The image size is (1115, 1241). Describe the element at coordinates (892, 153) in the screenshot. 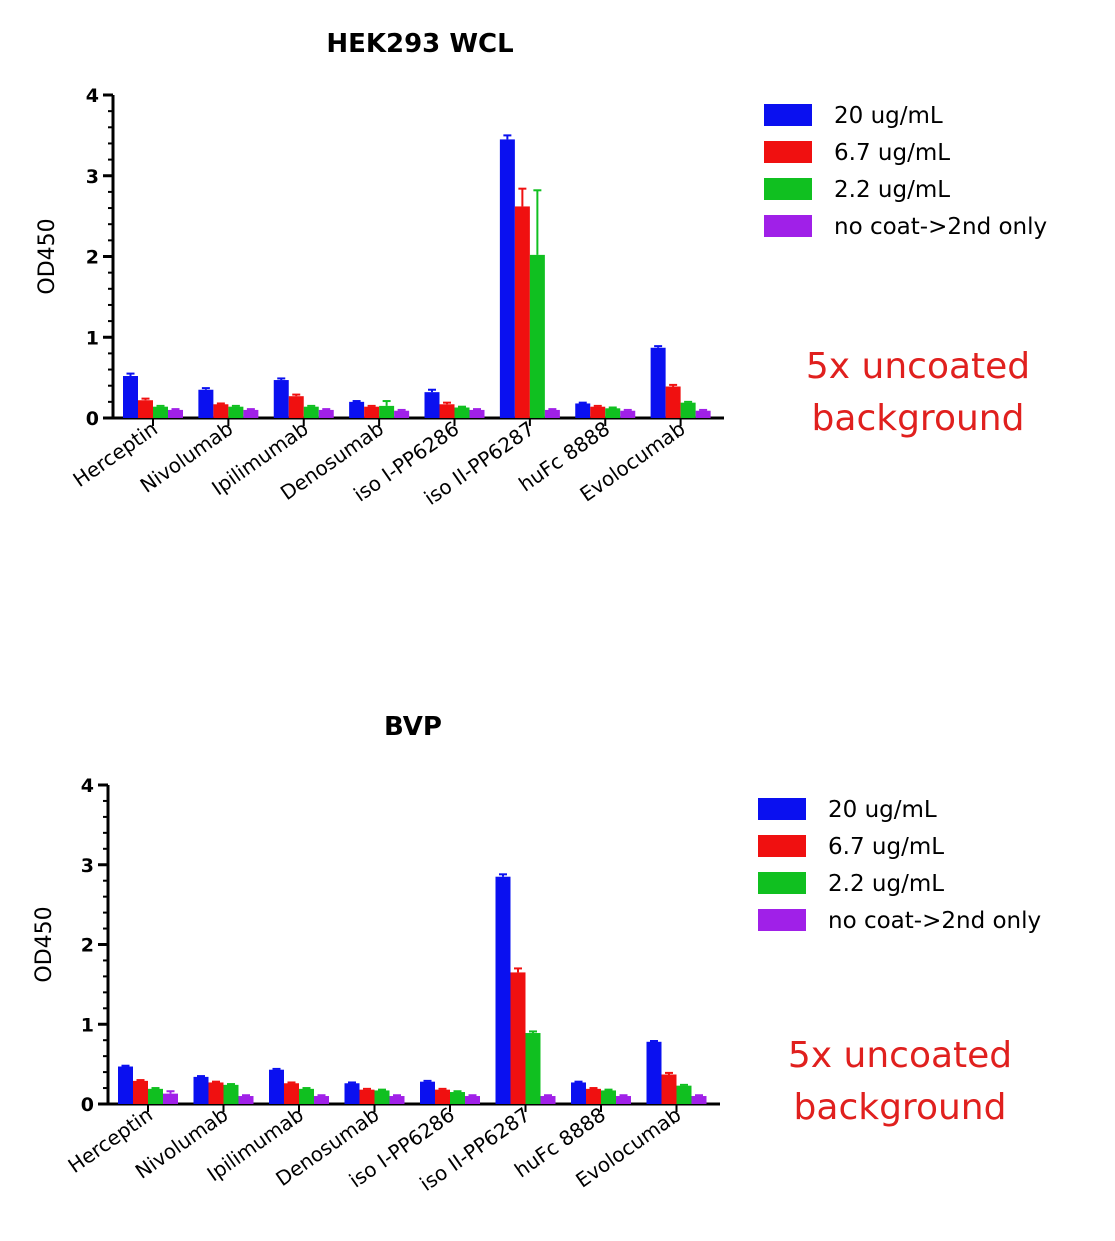

I see `legend-label: 6.7 ug/mL` at that location.